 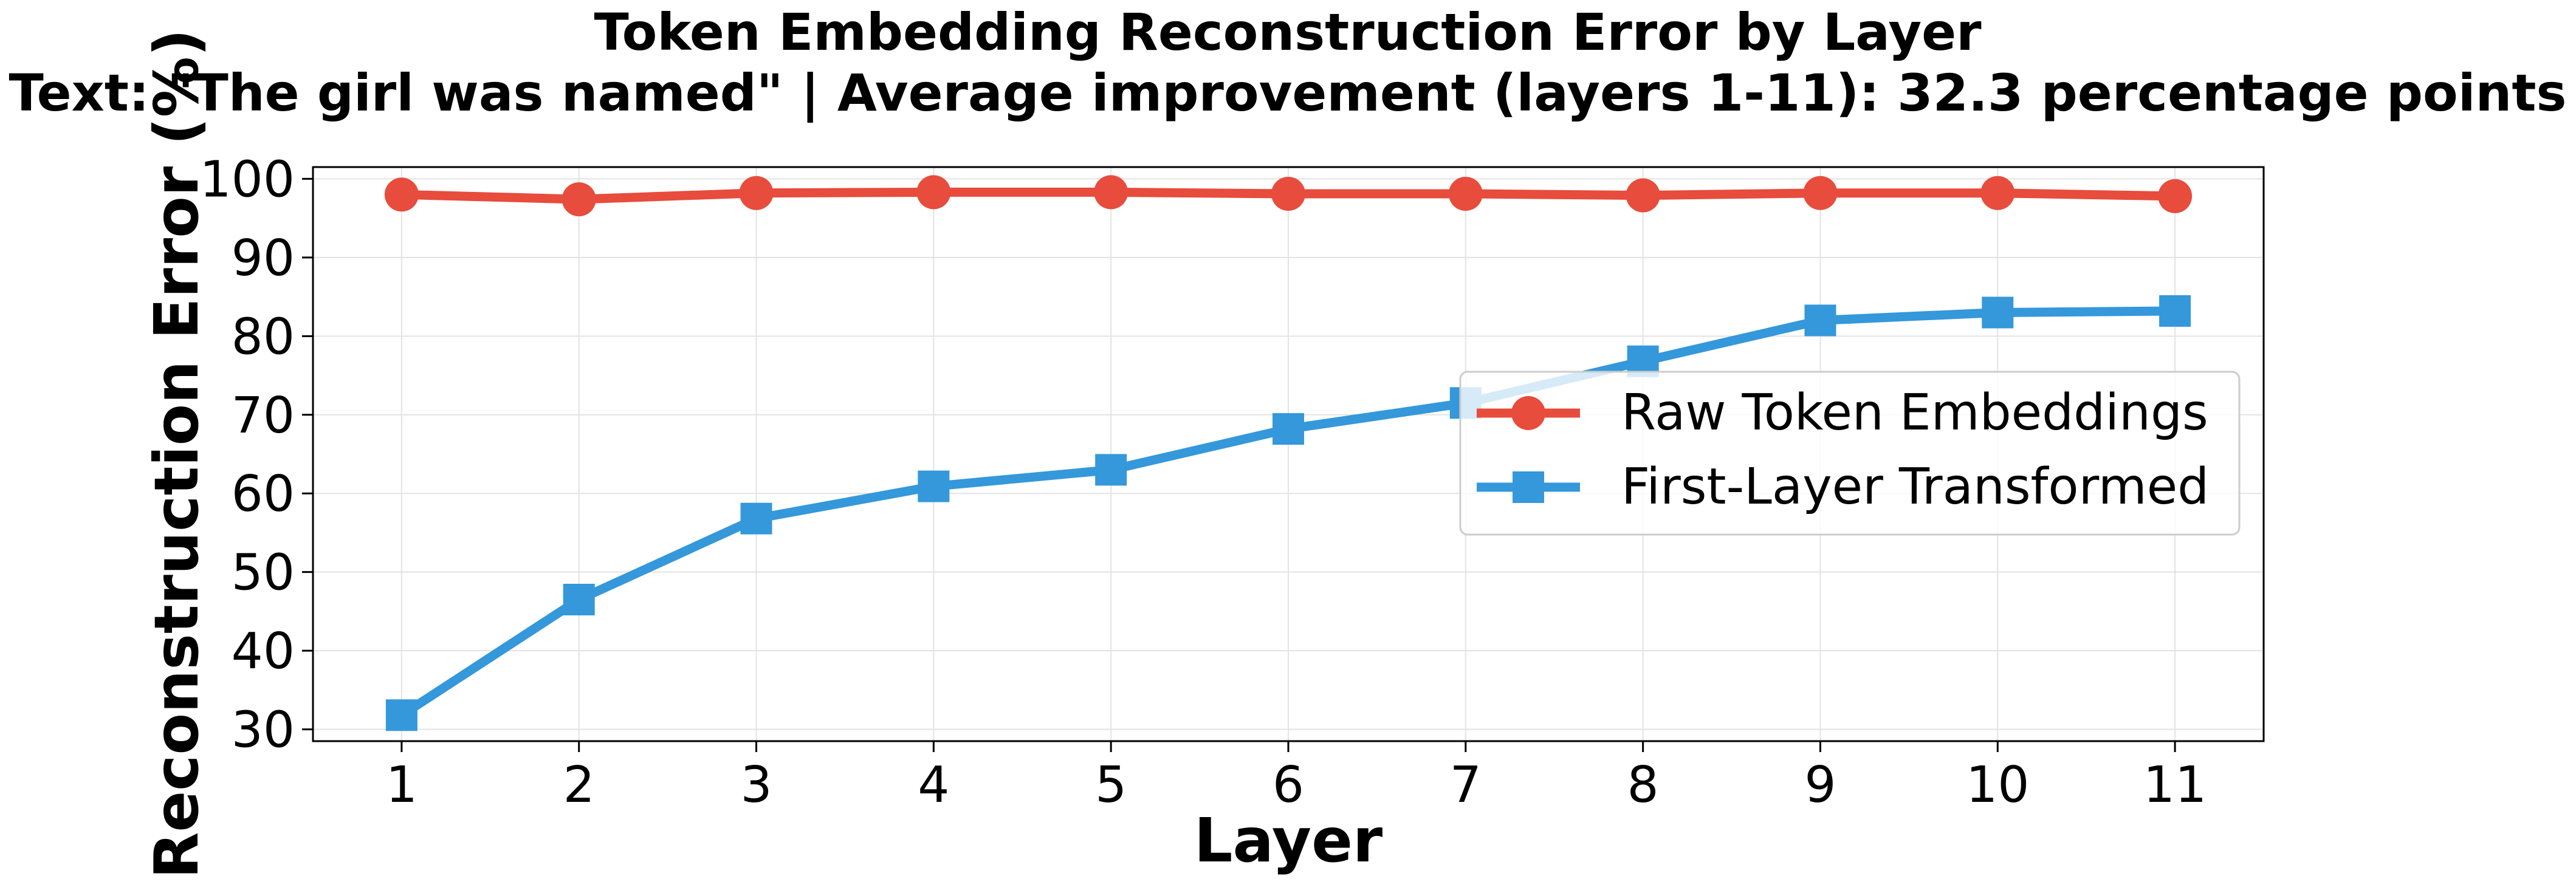 What do you see at coordinates (263, 731) in the screenshot?
I see `y-tick-label: 30` at bounding box center [263, 731].